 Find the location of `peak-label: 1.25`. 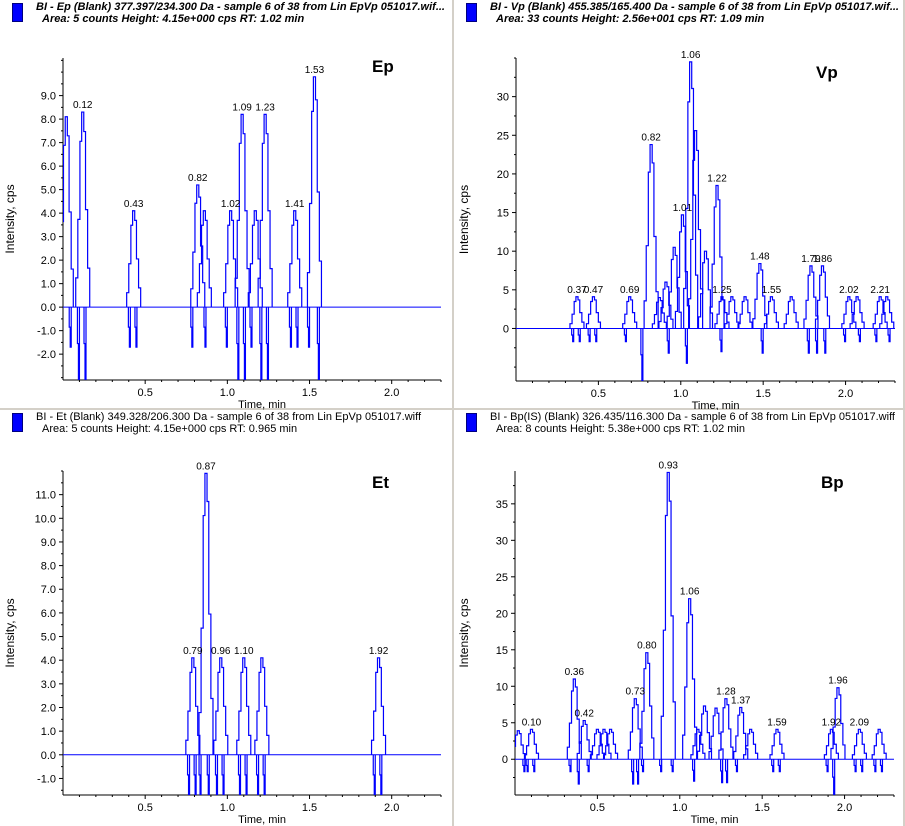

peak-label: 1.25 is located at coordinates (722, 290).